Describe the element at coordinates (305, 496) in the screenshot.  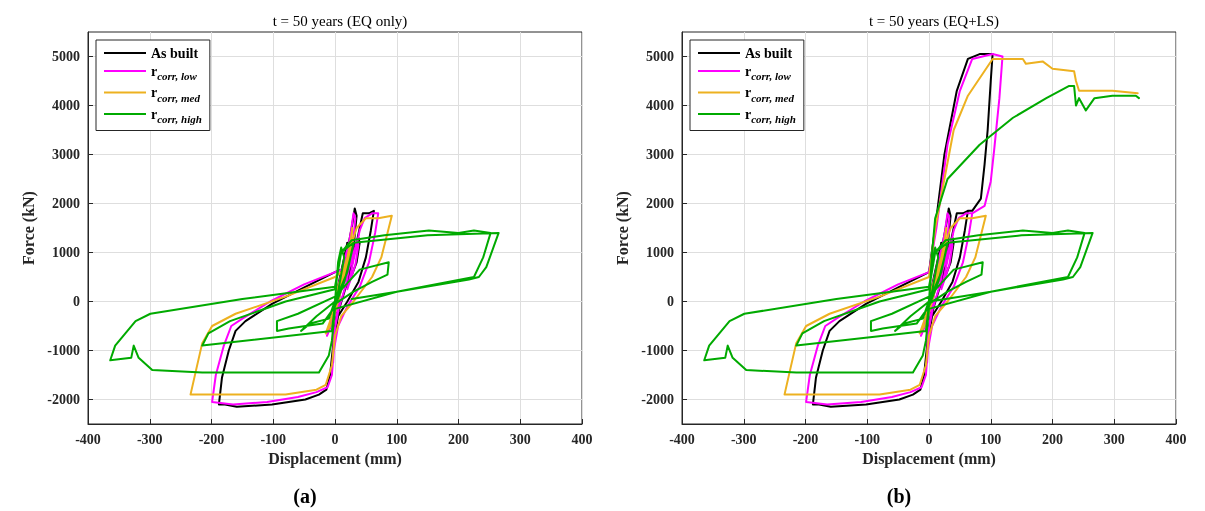
I see `text: (a)` at that location.